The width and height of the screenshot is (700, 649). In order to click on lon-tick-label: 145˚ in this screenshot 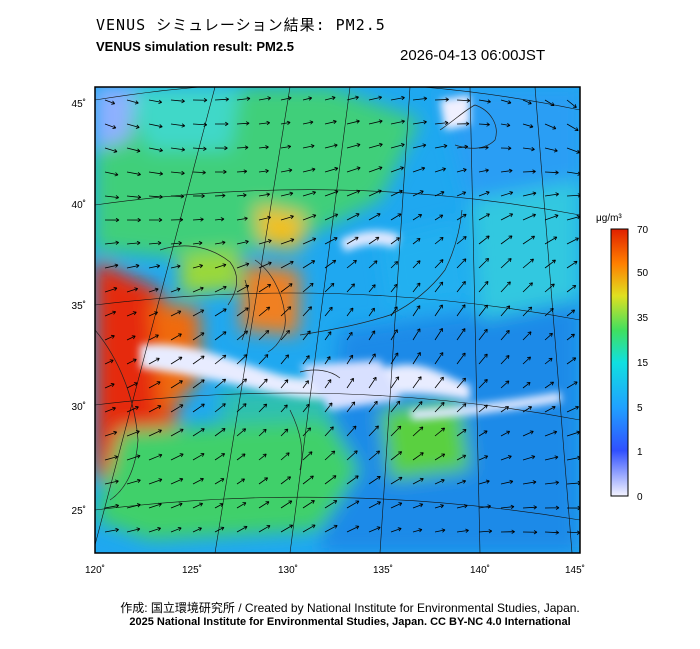, I will do `click(575, 570)`.